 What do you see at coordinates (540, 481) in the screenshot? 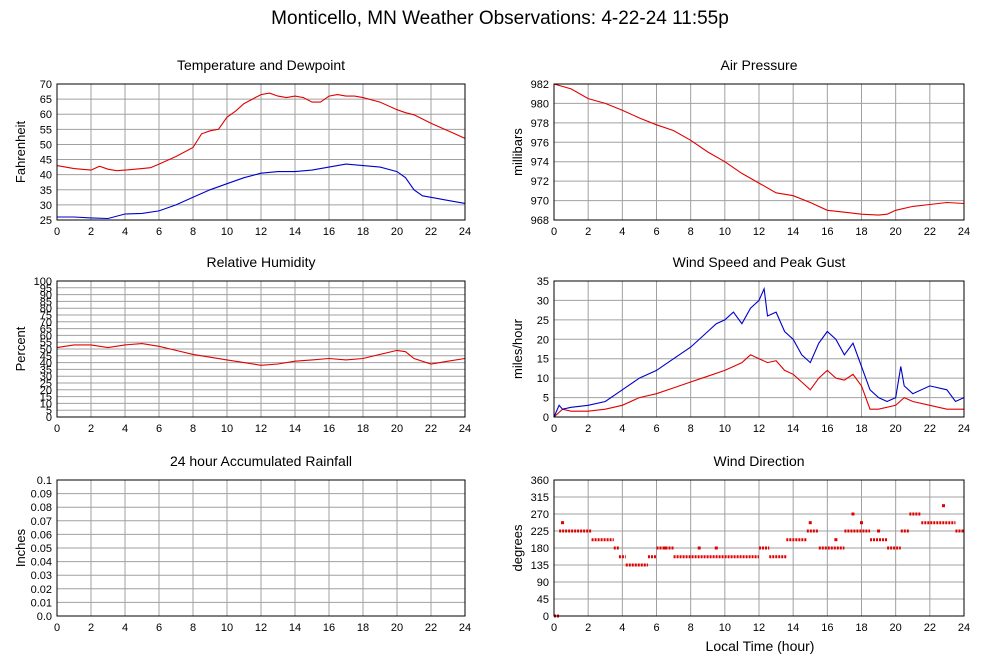
I see `y-tick-label: 360` at bounding box center [540, 481].